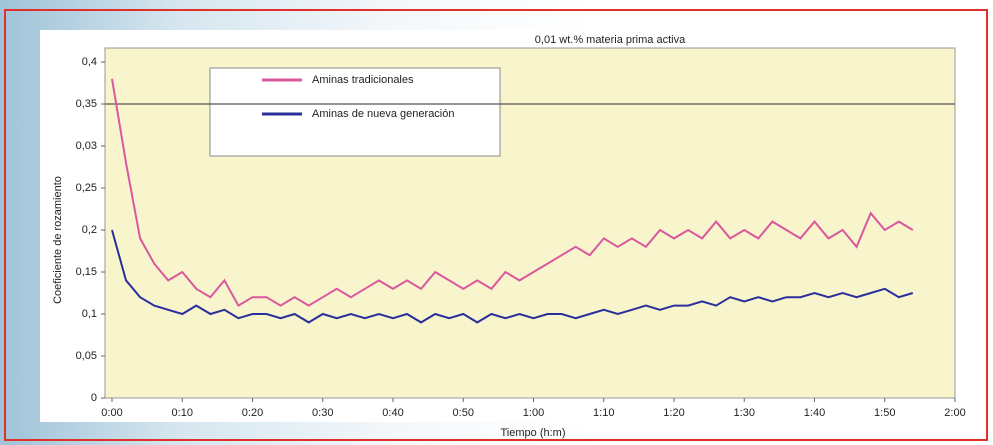  I want to click on y-tick-label: 0,25, so click(86, 188).